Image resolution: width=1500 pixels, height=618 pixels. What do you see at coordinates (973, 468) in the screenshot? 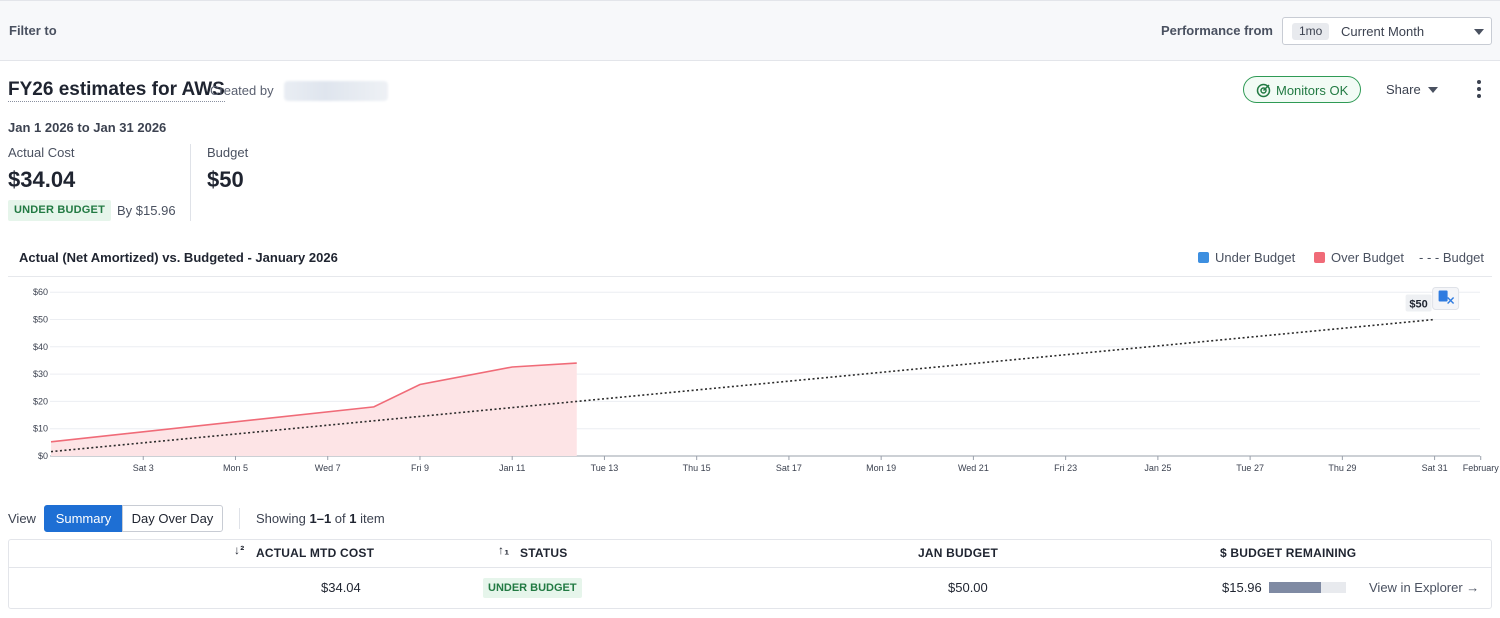
I see `x-tick-label: Wed 21` at bounding box center [973, 468].